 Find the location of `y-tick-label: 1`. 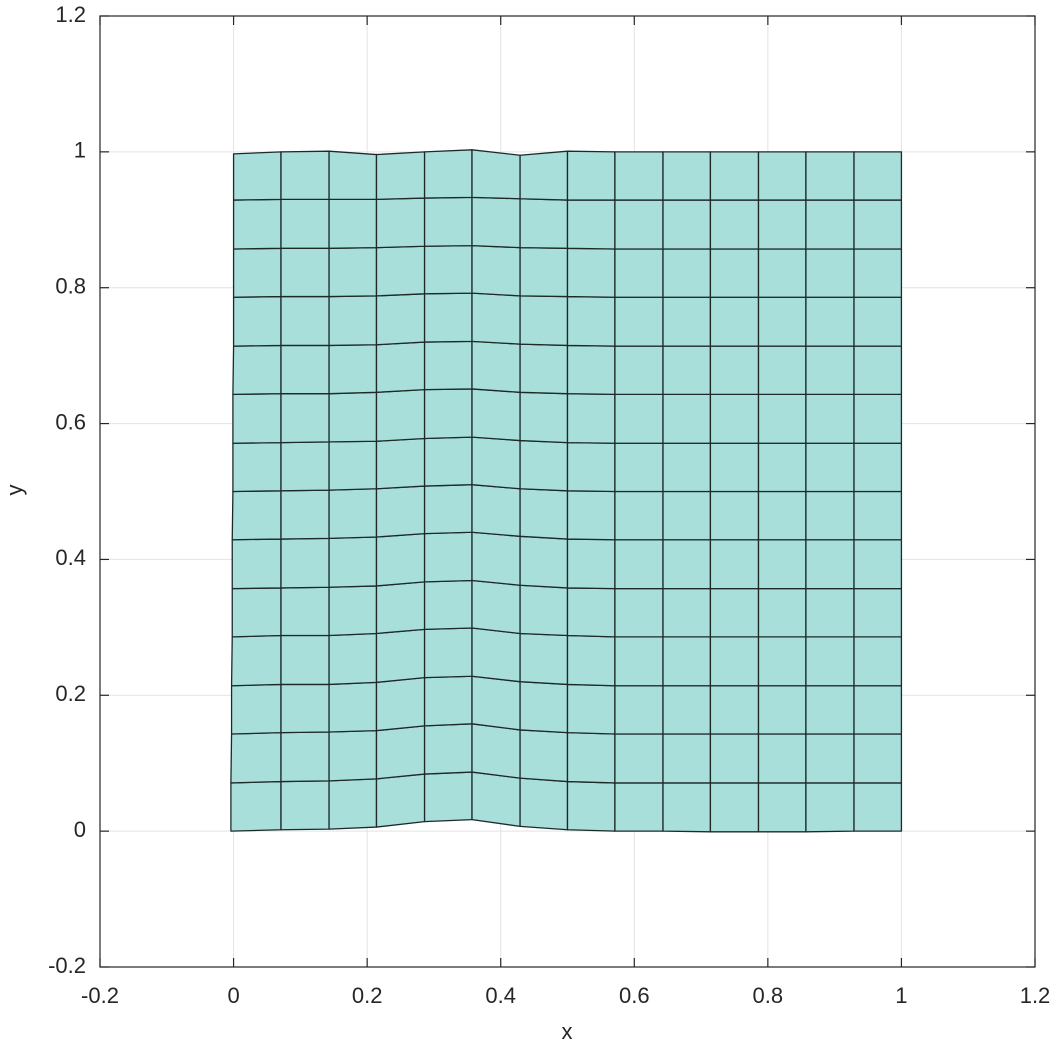

y-tick-label: 1 is located at coordinates (80, 150).